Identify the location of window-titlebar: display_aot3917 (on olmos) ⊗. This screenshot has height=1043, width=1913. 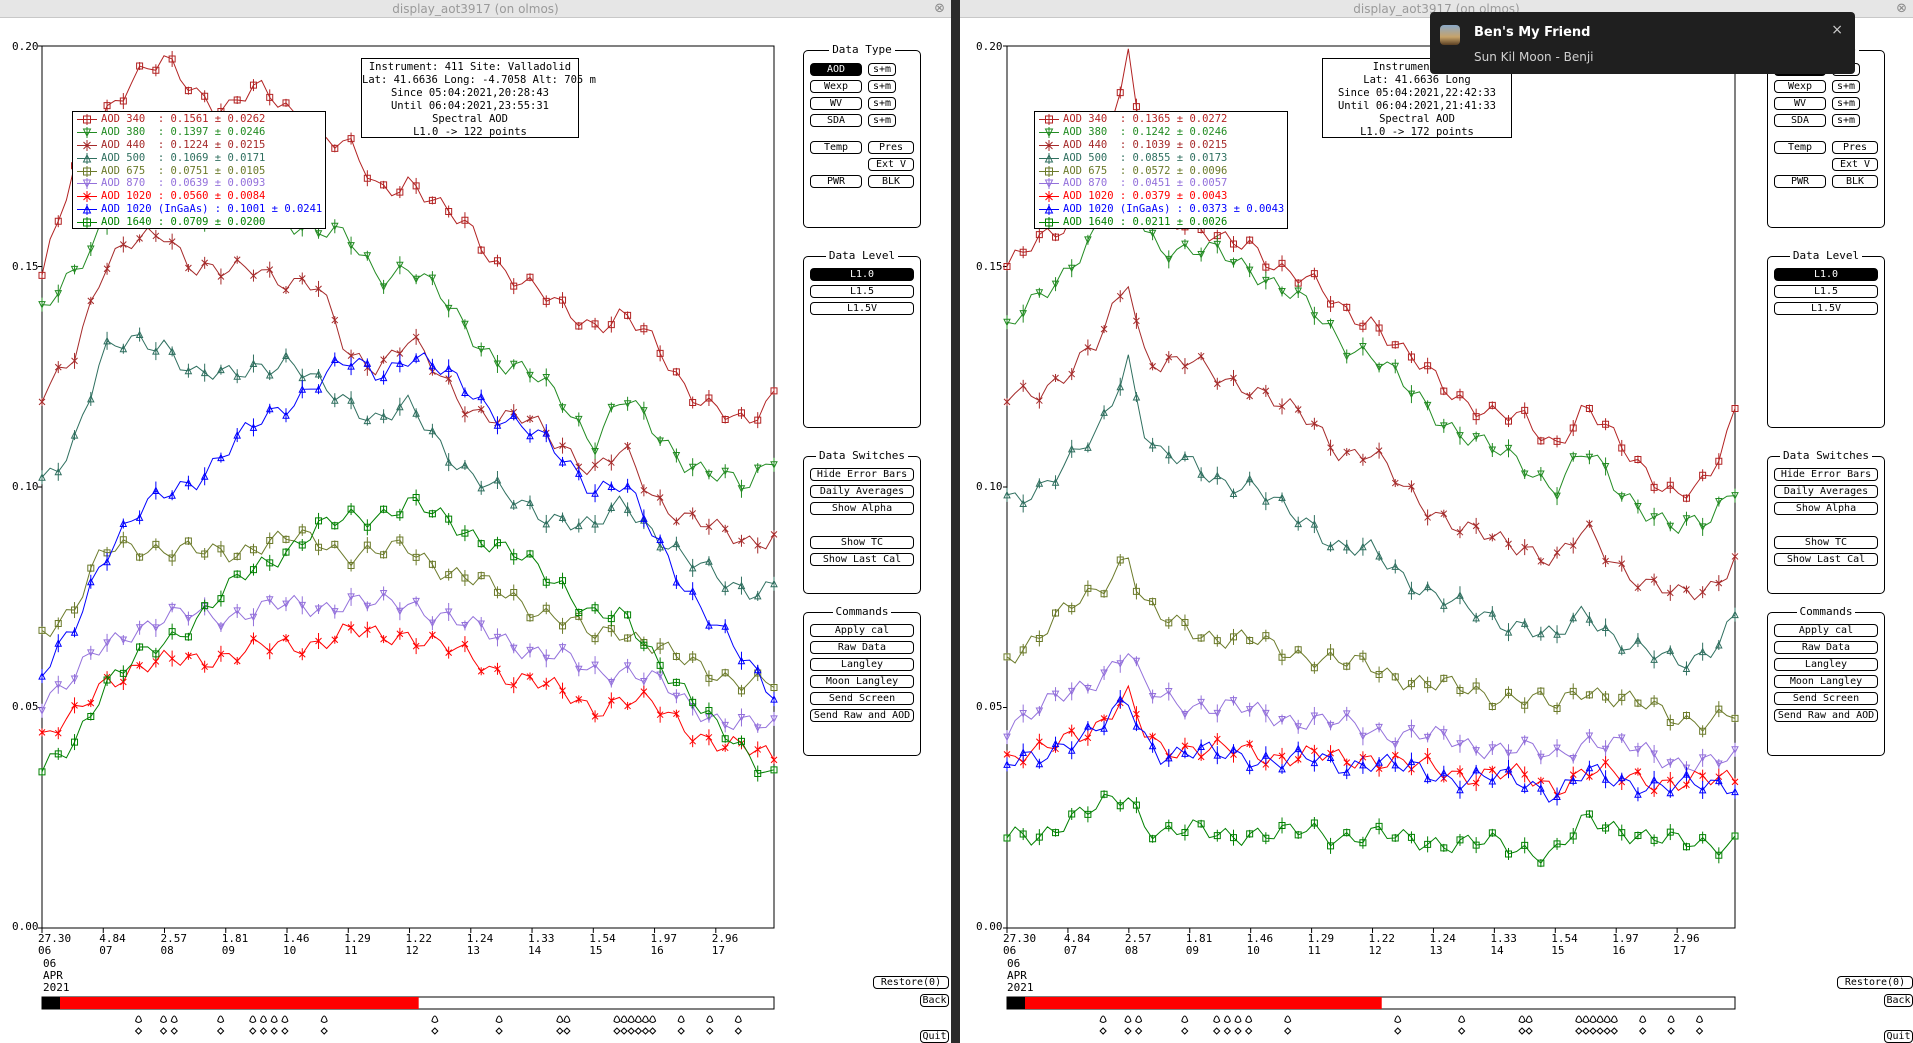
(475, 9).